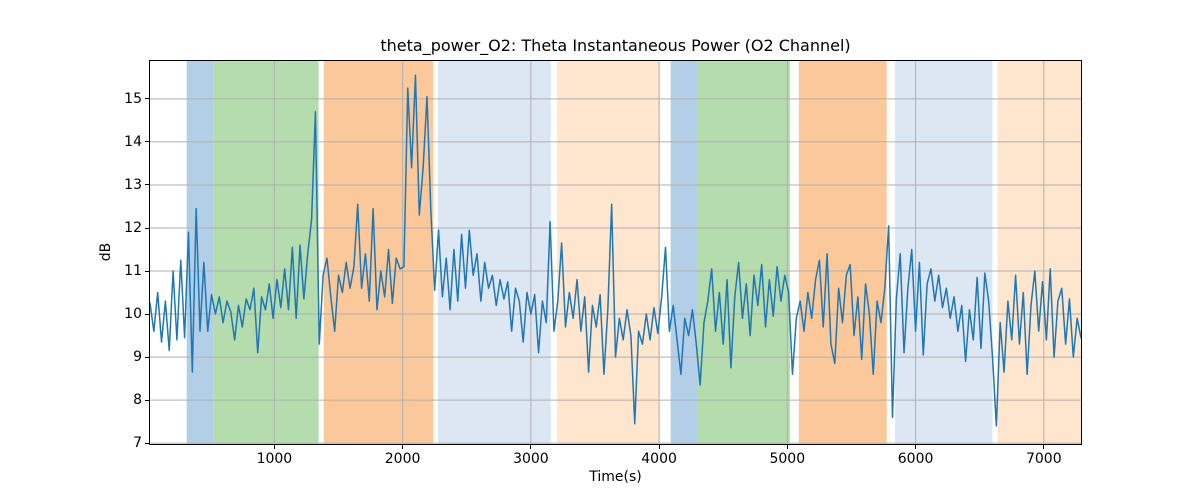 The image size is (1200, 500). I want to click on x-tick-label: 4000, so click(659, 459).